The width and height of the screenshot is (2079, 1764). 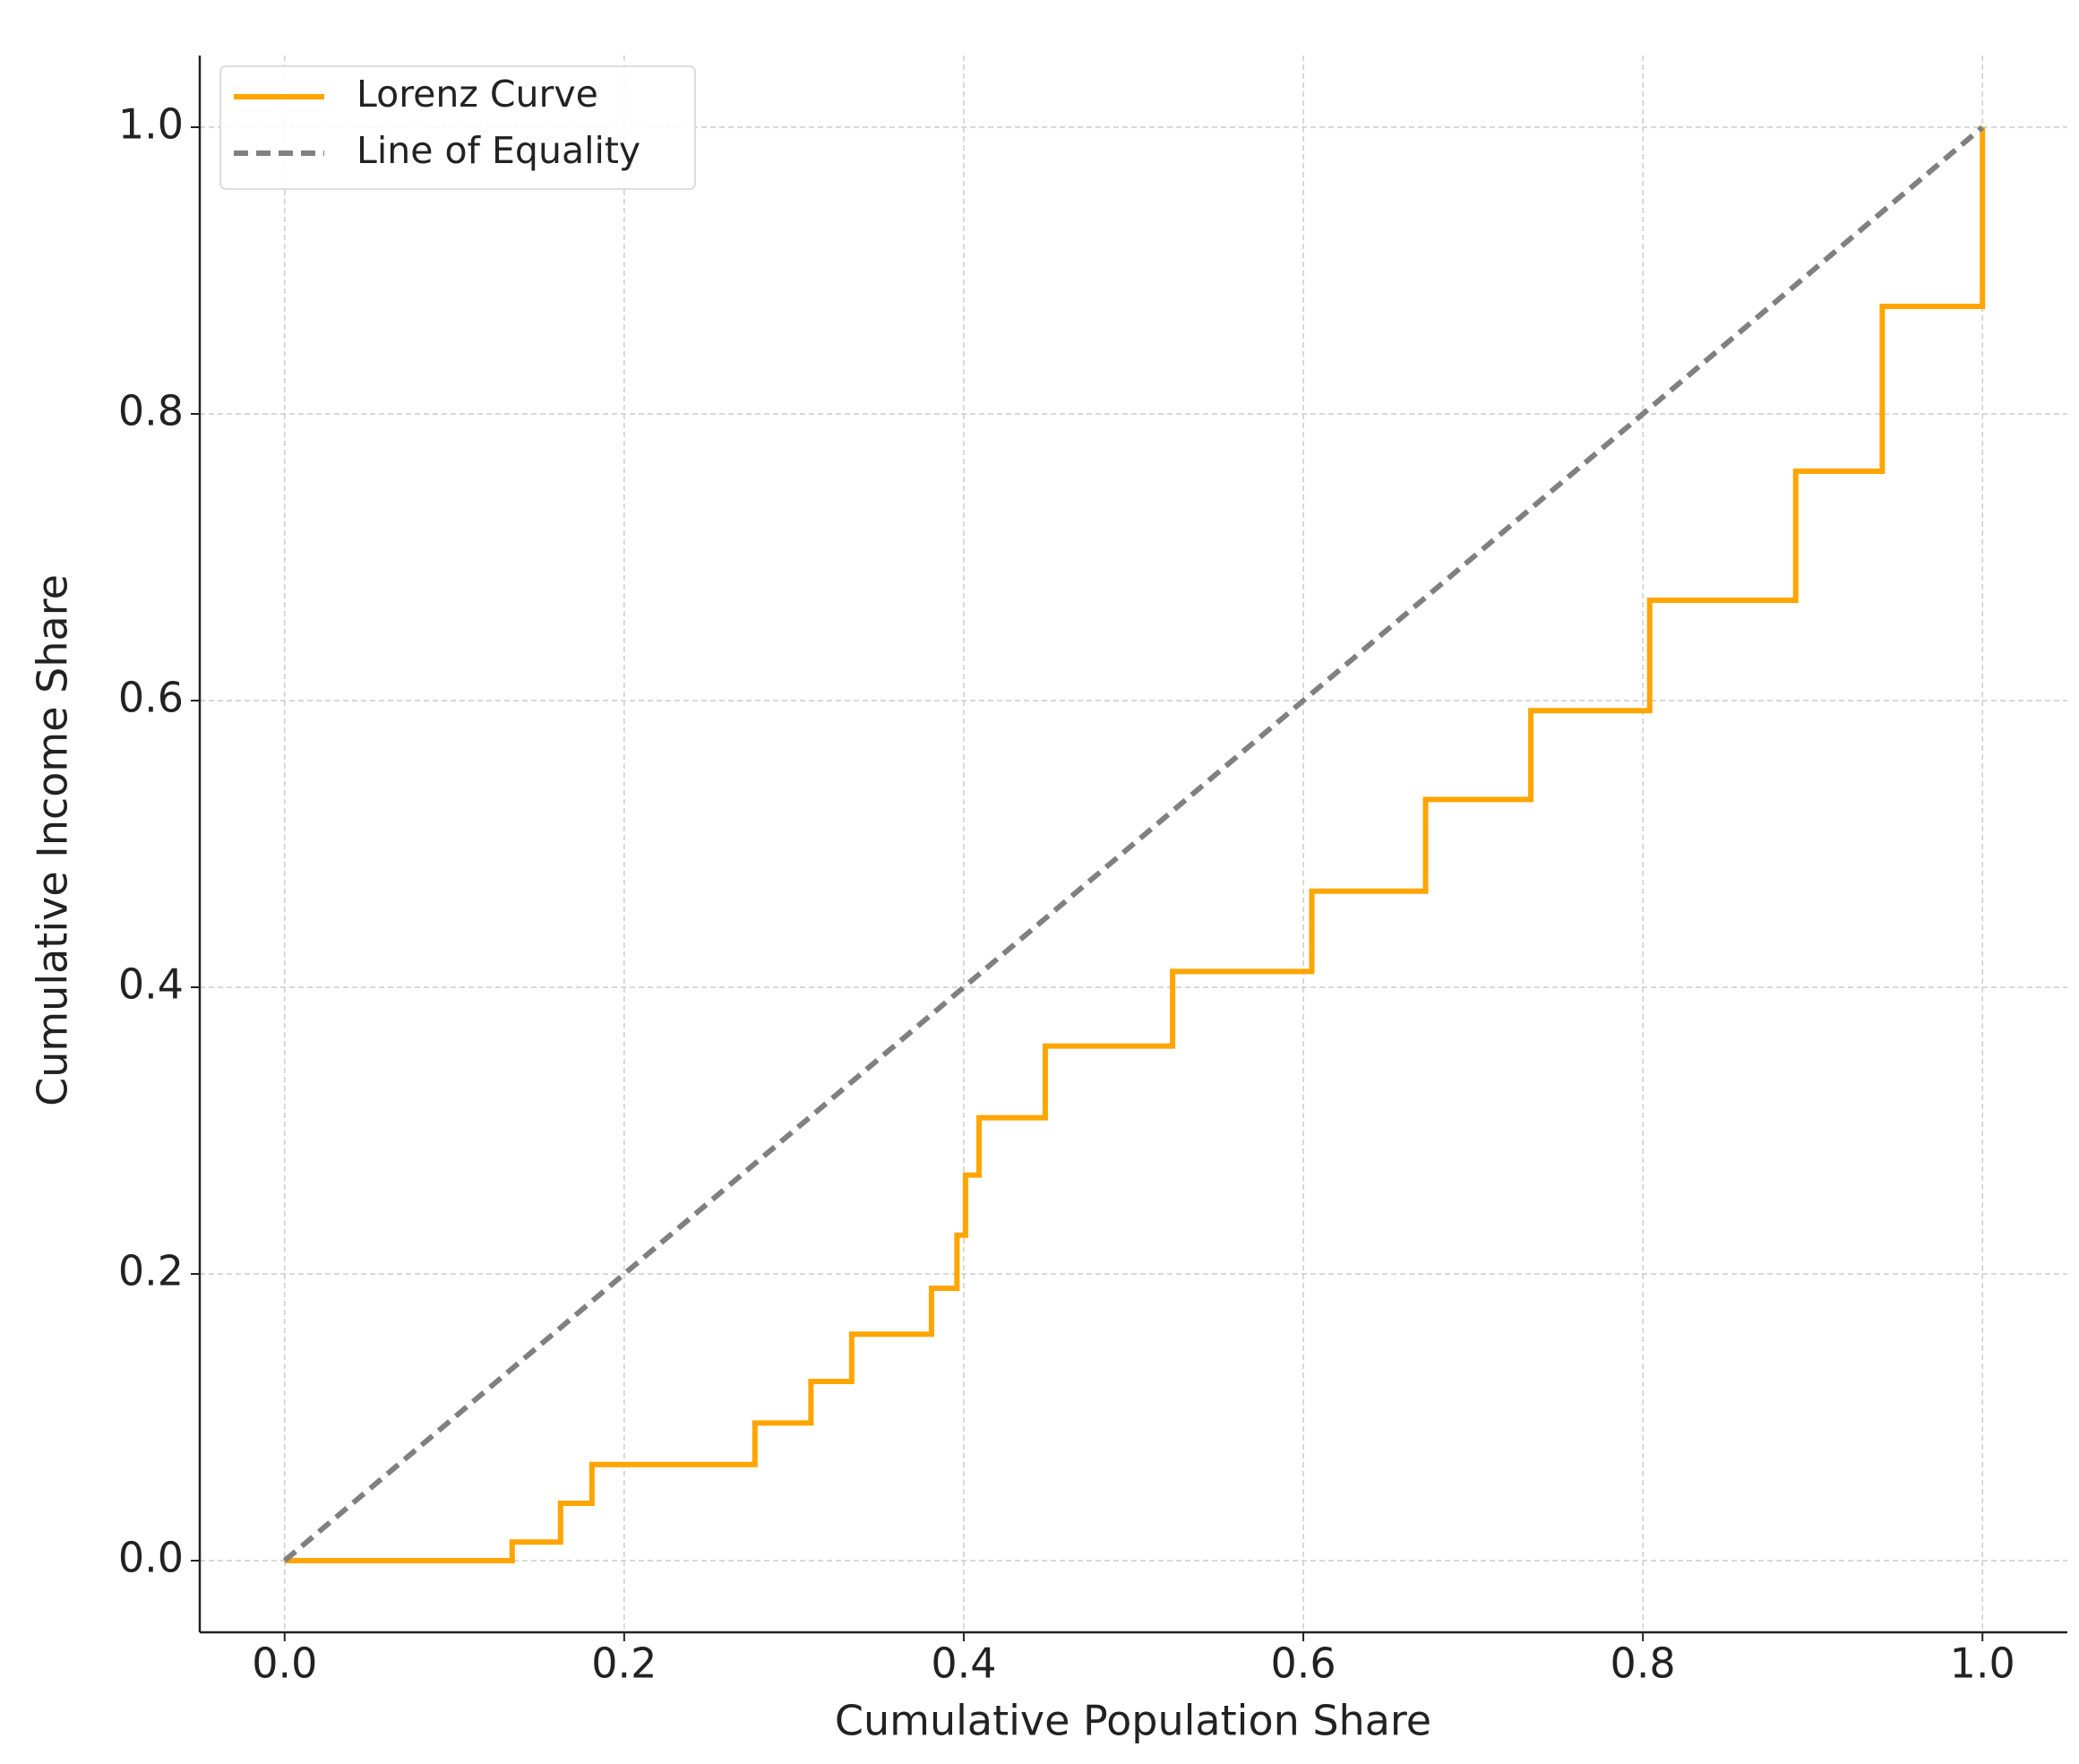 I want to click on y-tick-label: 0.2, so click(x=151, y=1271).